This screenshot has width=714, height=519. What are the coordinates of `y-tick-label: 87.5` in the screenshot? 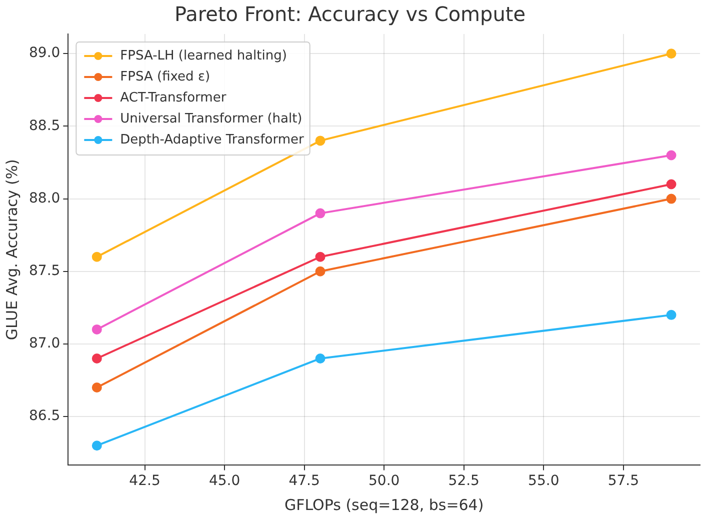 It's located at (44, 271).